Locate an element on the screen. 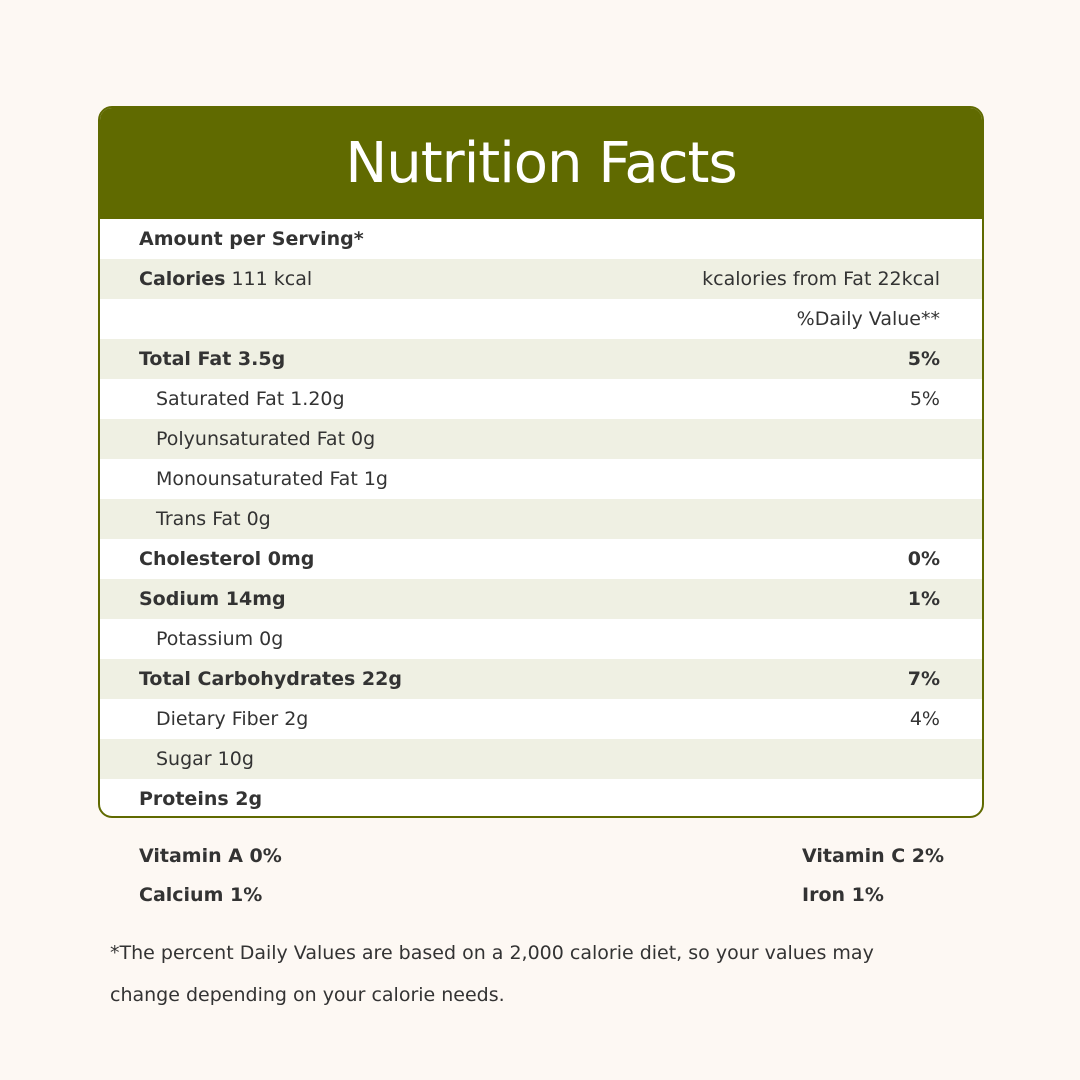 The height and width of the screenshot is (1080, 1080). nutrient-daily-value: 7% is located at coordinates (923, 679).